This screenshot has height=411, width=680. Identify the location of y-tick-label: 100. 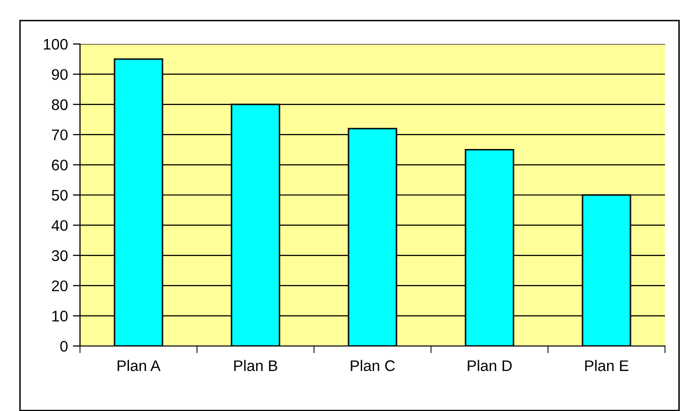
(56, 44).